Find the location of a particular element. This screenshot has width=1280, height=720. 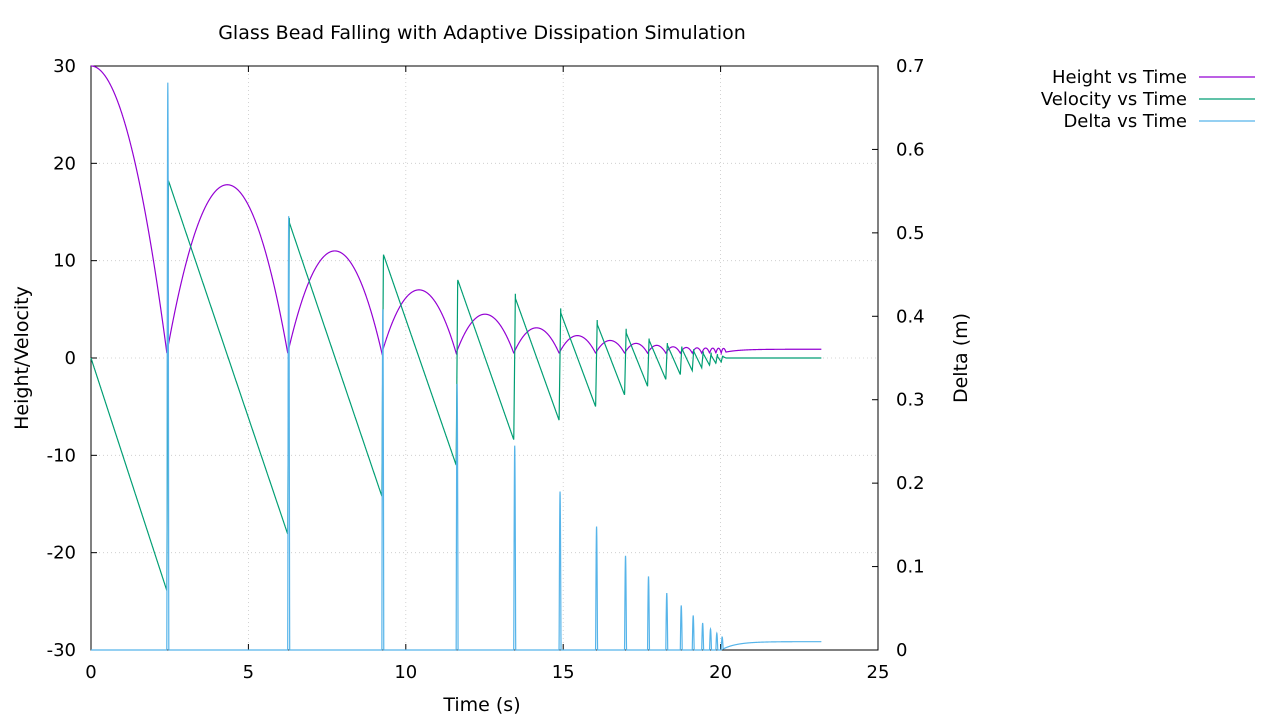

y-axis-label: Height/Velocity is located at coordinates (22, 358).